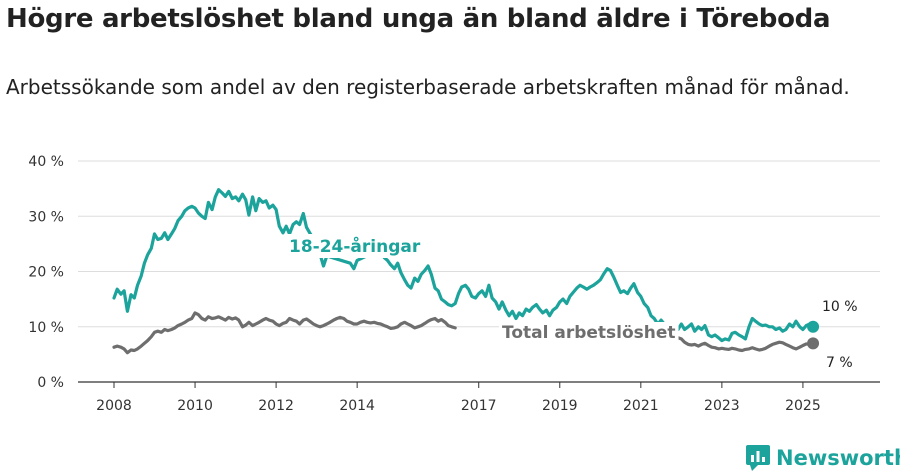  I want to click on y-tick-label: 40 %, so click(46, 162).